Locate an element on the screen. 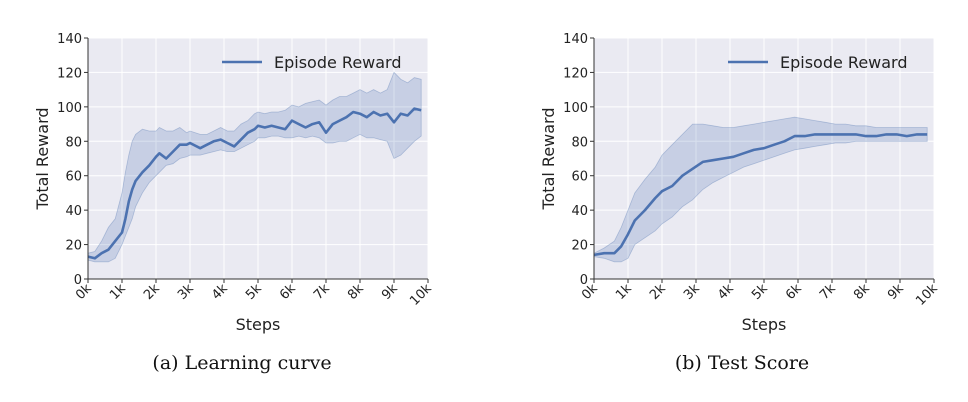 The image size is (968, 402). confidence-band is located at coordinates (760, 189).